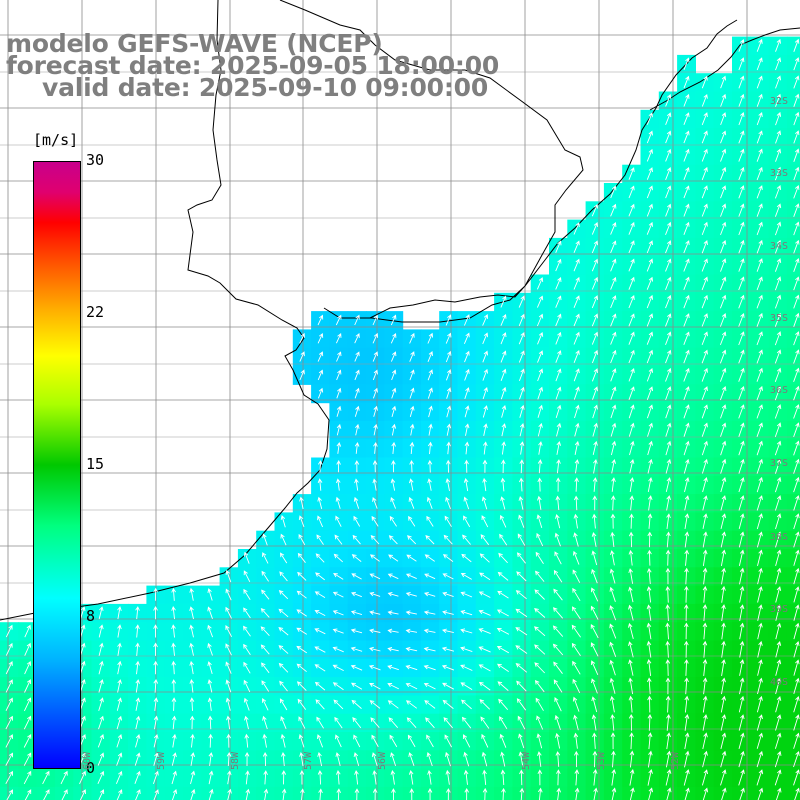 The width and height of the screenshot is (800, 800). What do you see at coordinates (308, 760) in the screenshot?
I see `lon-label-57w: 57W` at bounding box center [308, 760].